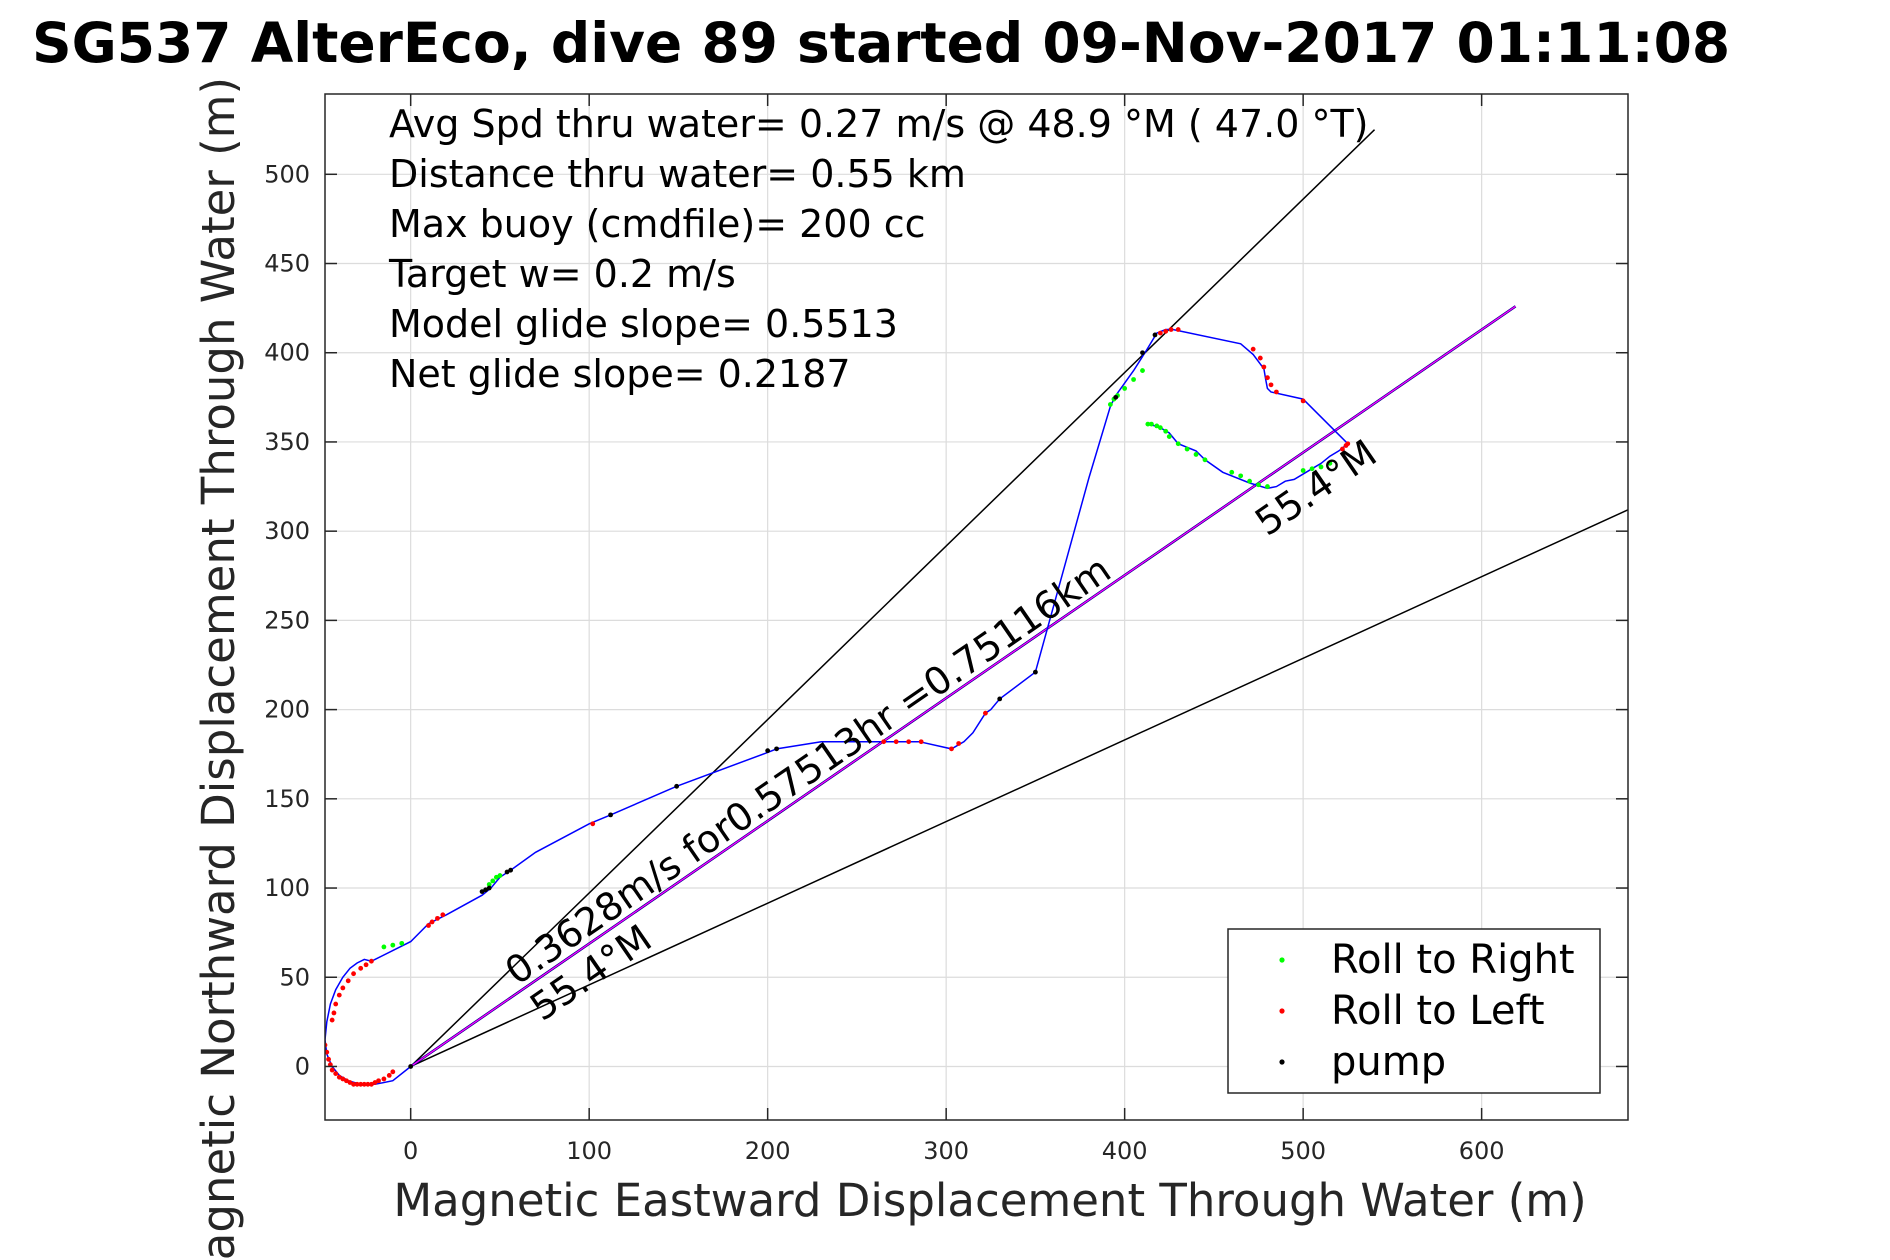 The image size is (1890, 1260). What do you see at coordinates (294, 977) in the screenshot?
I see `y-tick-label: 50` at bounding box center [294, 977].